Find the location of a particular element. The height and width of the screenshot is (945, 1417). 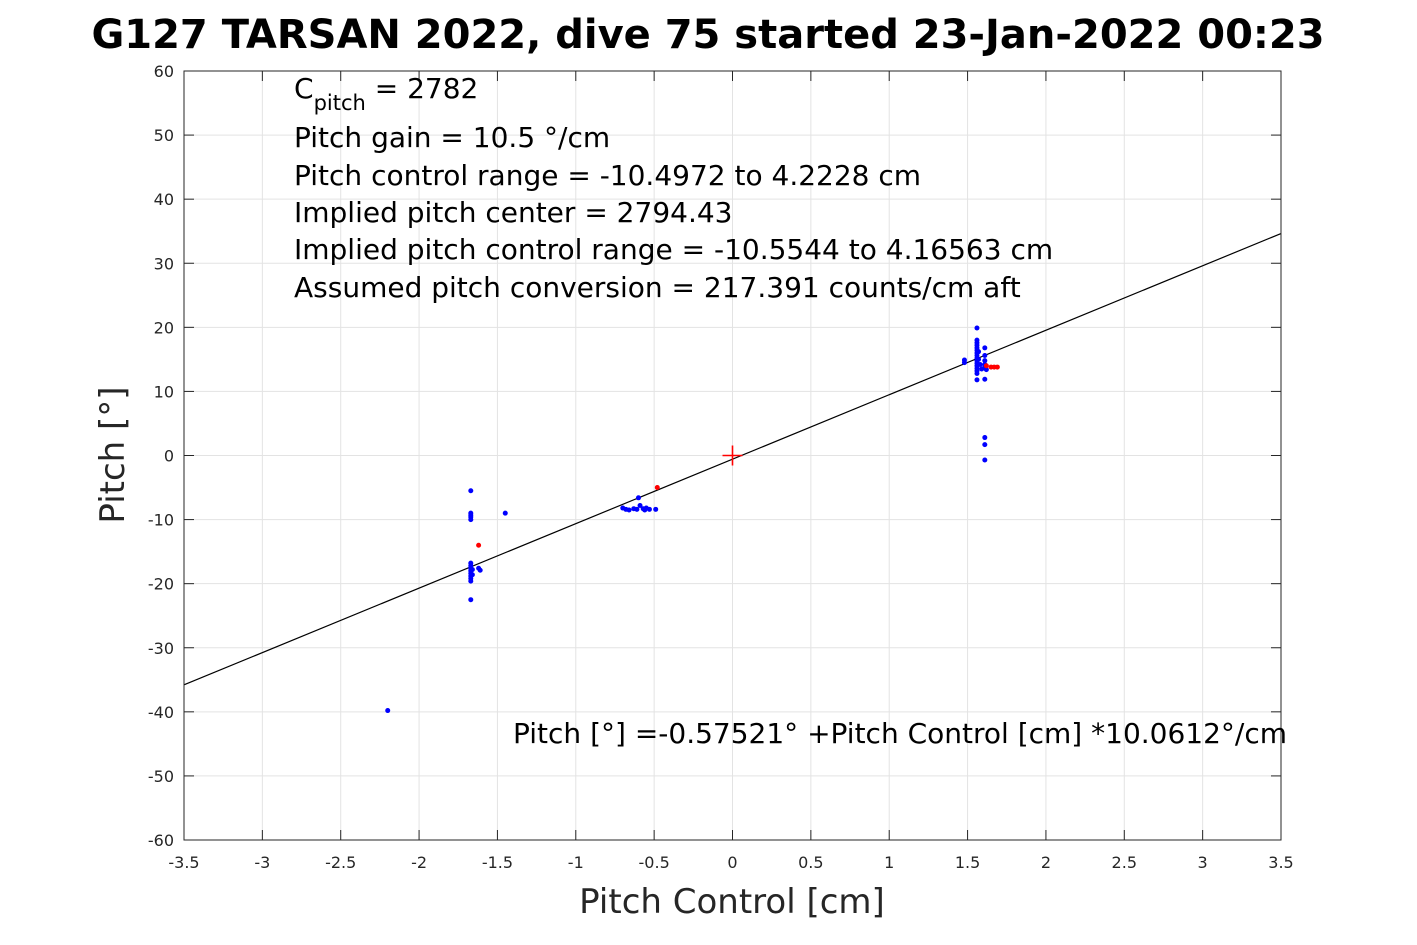

y-tick-label: -50 is located at coordinates (161, 776).